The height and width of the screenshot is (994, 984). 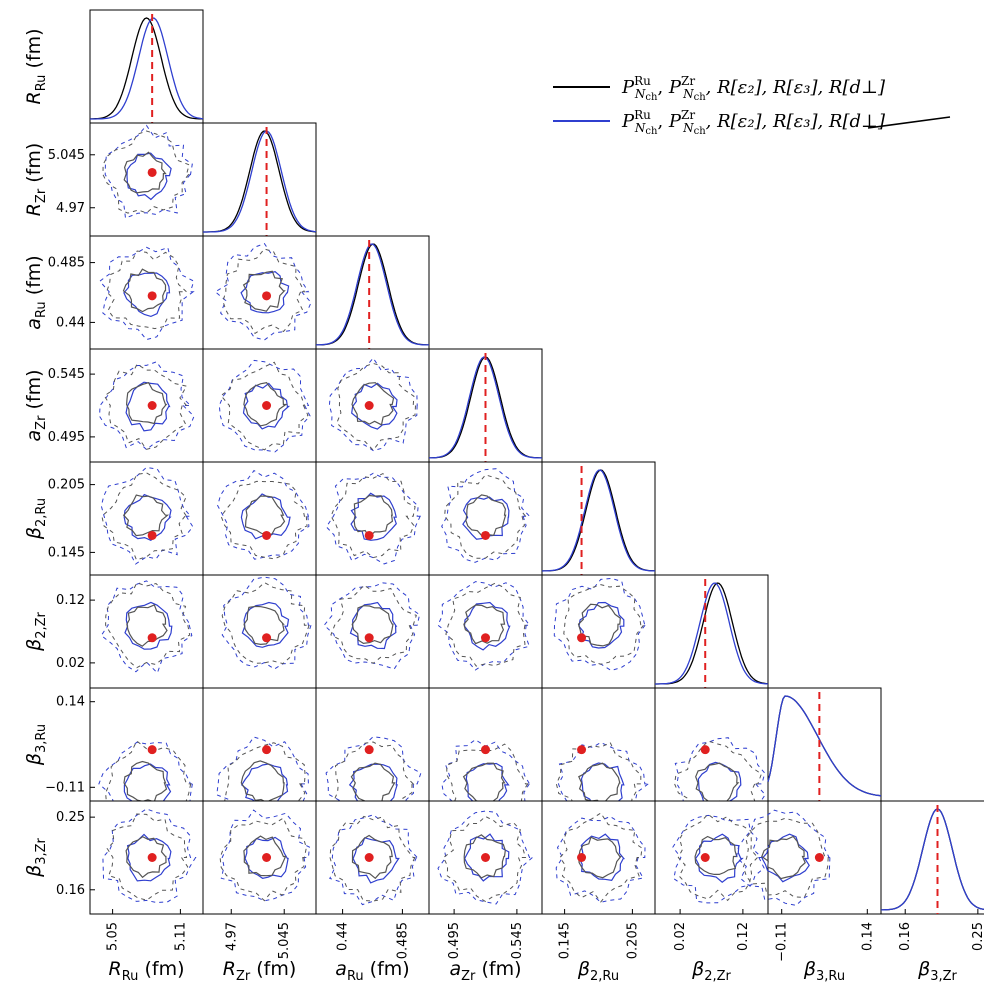 I want to click on axis-label: RZr (fm), so click(x=260, y=971).